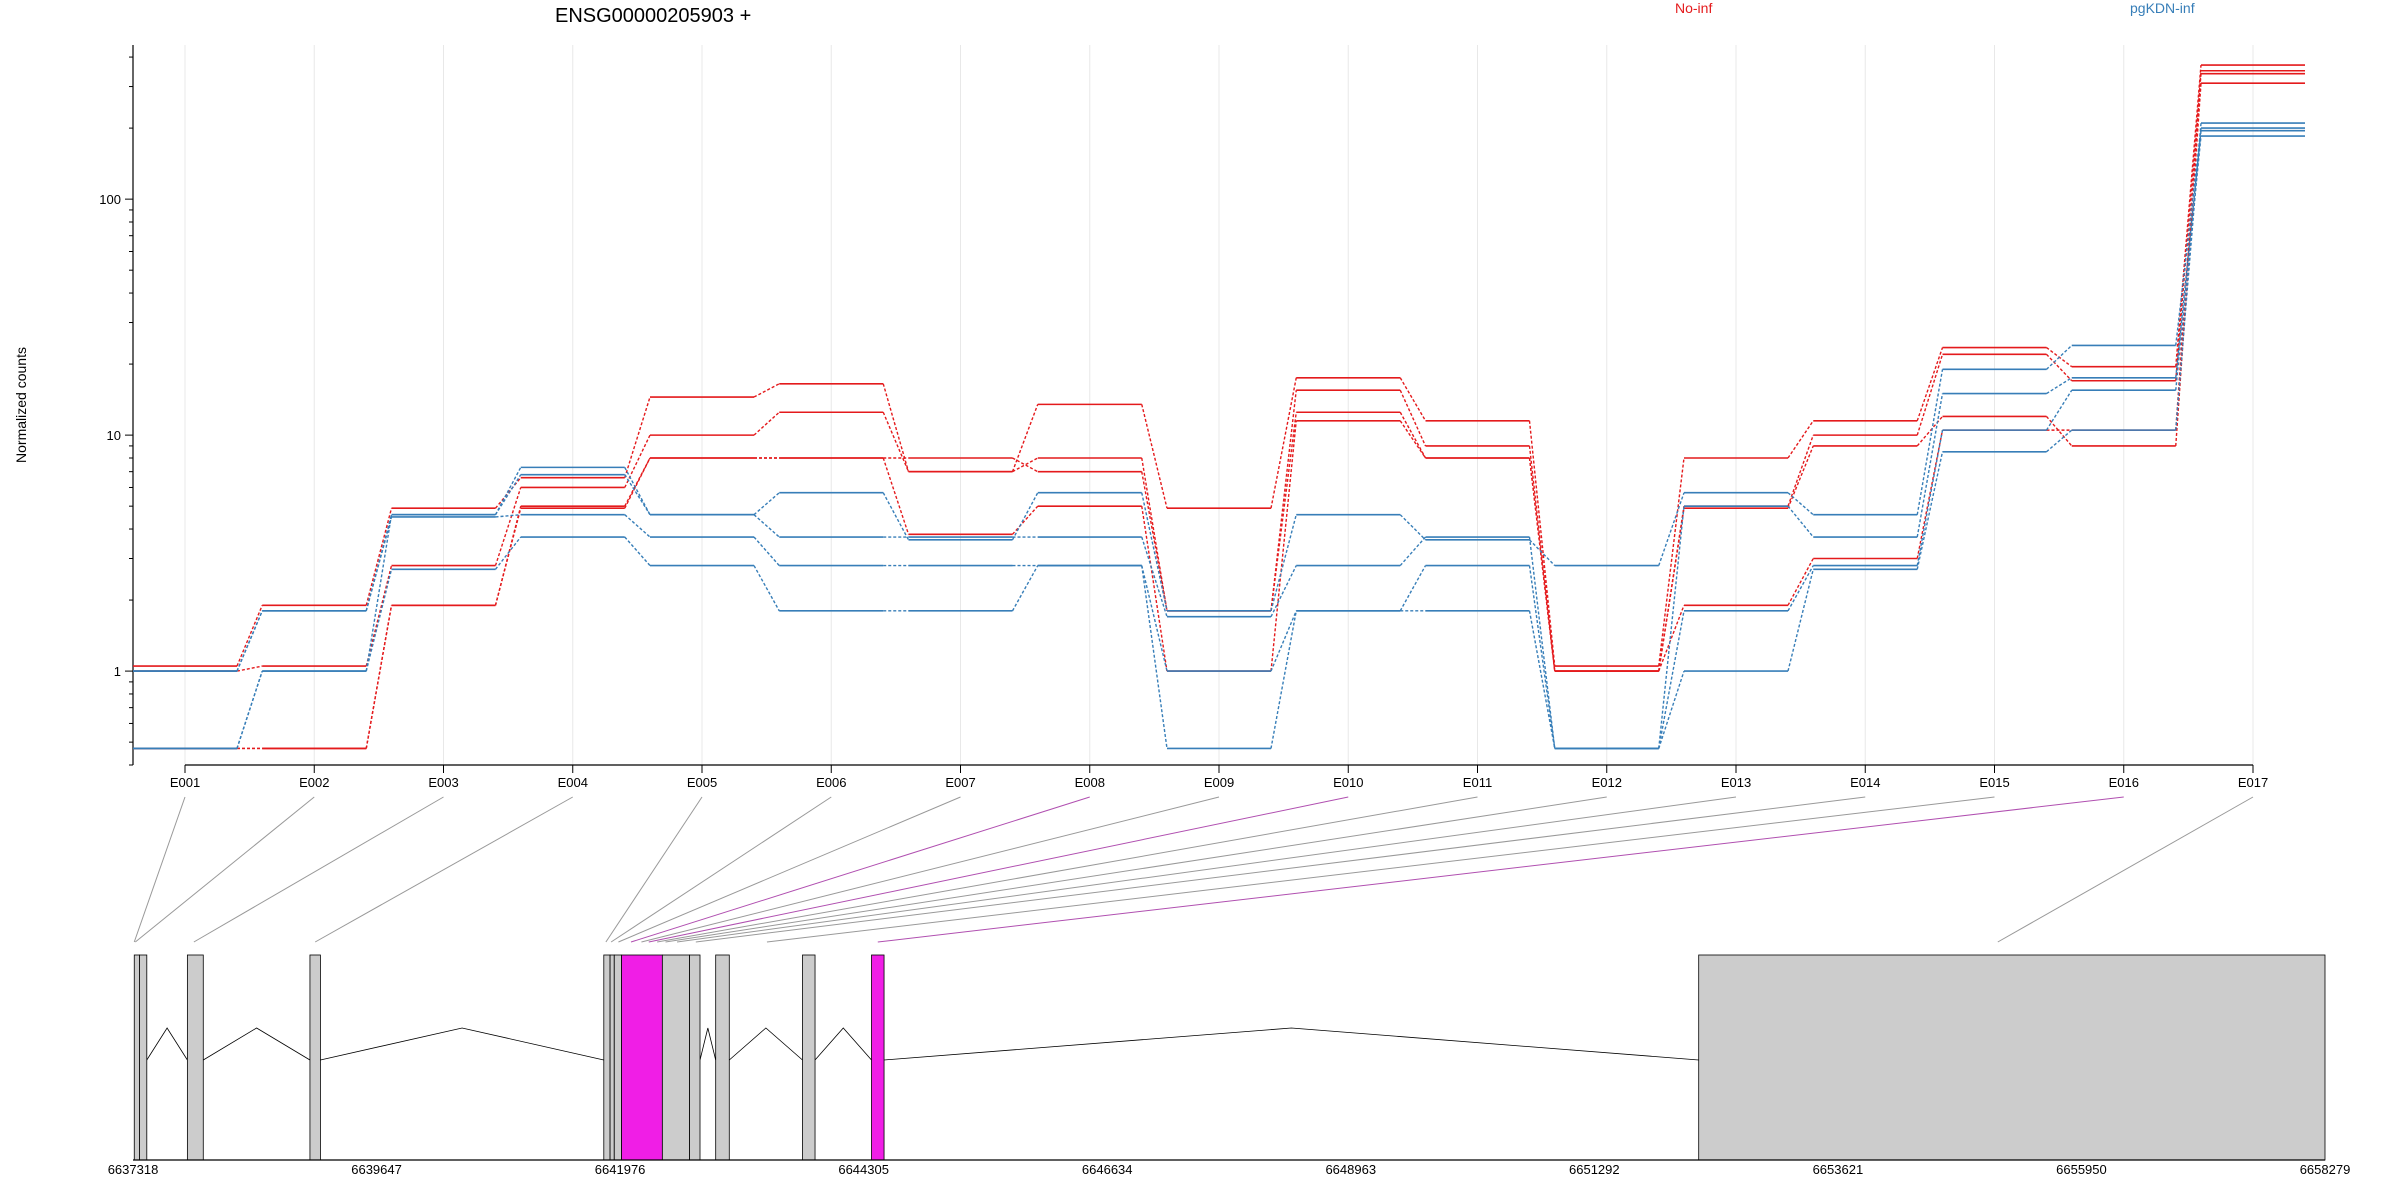 This screenshot has width=2400, height=1200. Describe the element at coordinates (860, 869) in the screenshot. I see `connector-E008` at that location.